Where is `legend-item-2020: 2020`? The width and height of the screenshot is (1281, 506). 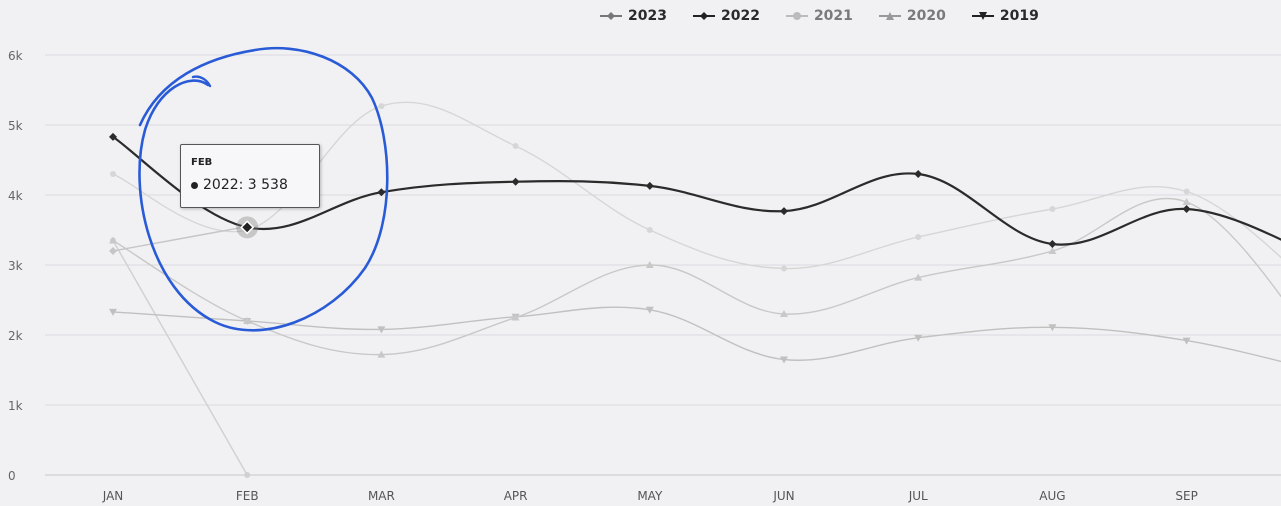 legend-item-2020: 2020 is located at coordinates (912, 16).